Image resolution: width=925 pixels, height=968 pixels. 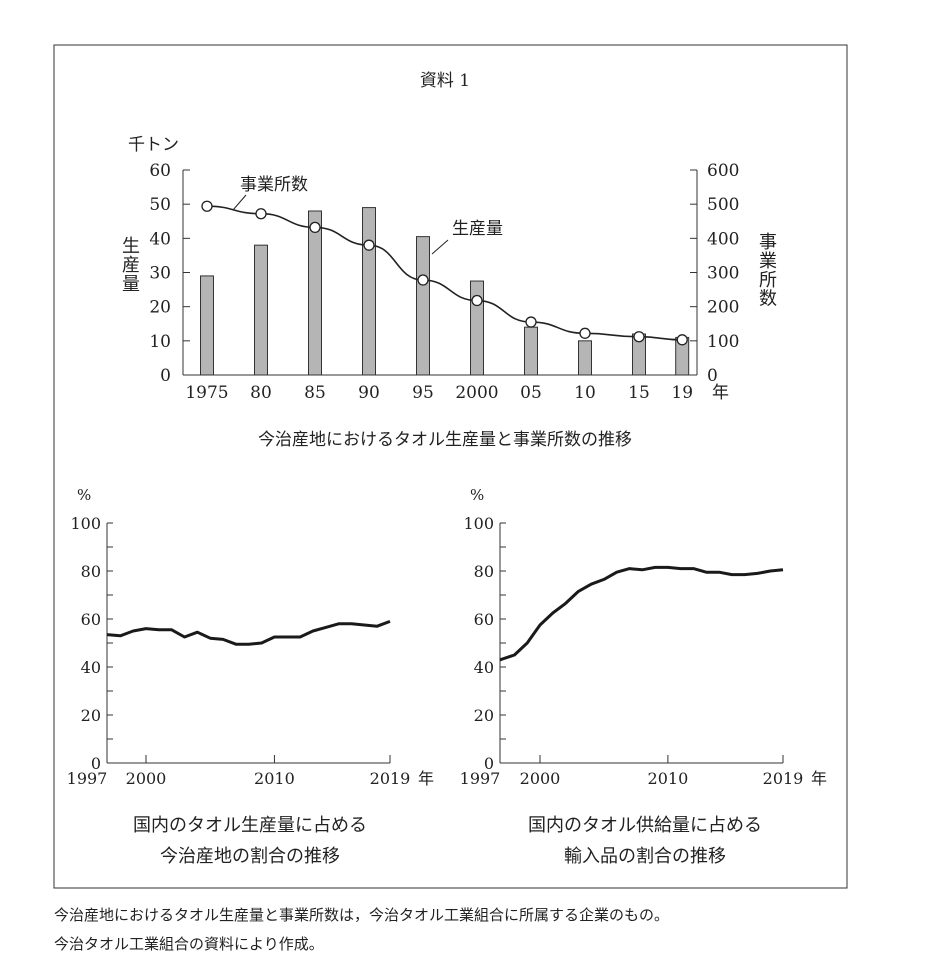 What do you see at coordinates (723, 274) in the screenshot?
I see `right-tick-label: 300` at bounding box center [723, 274].